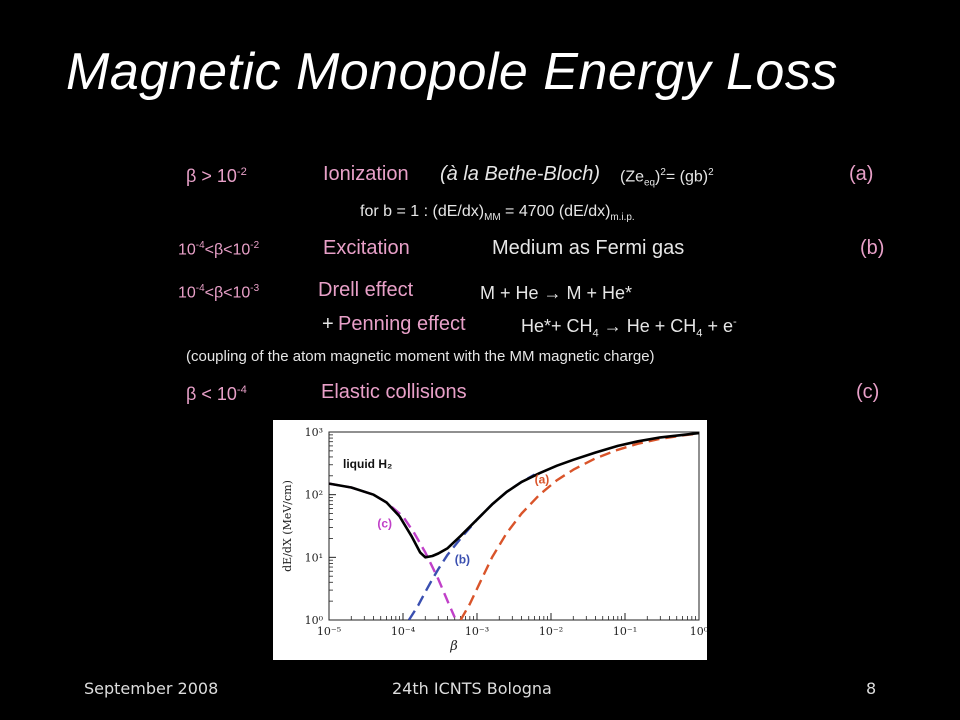 This screenshot has height=720, width=960. I want to click on footer-event: 24th ICNTS Bologna, so click(472, 688).